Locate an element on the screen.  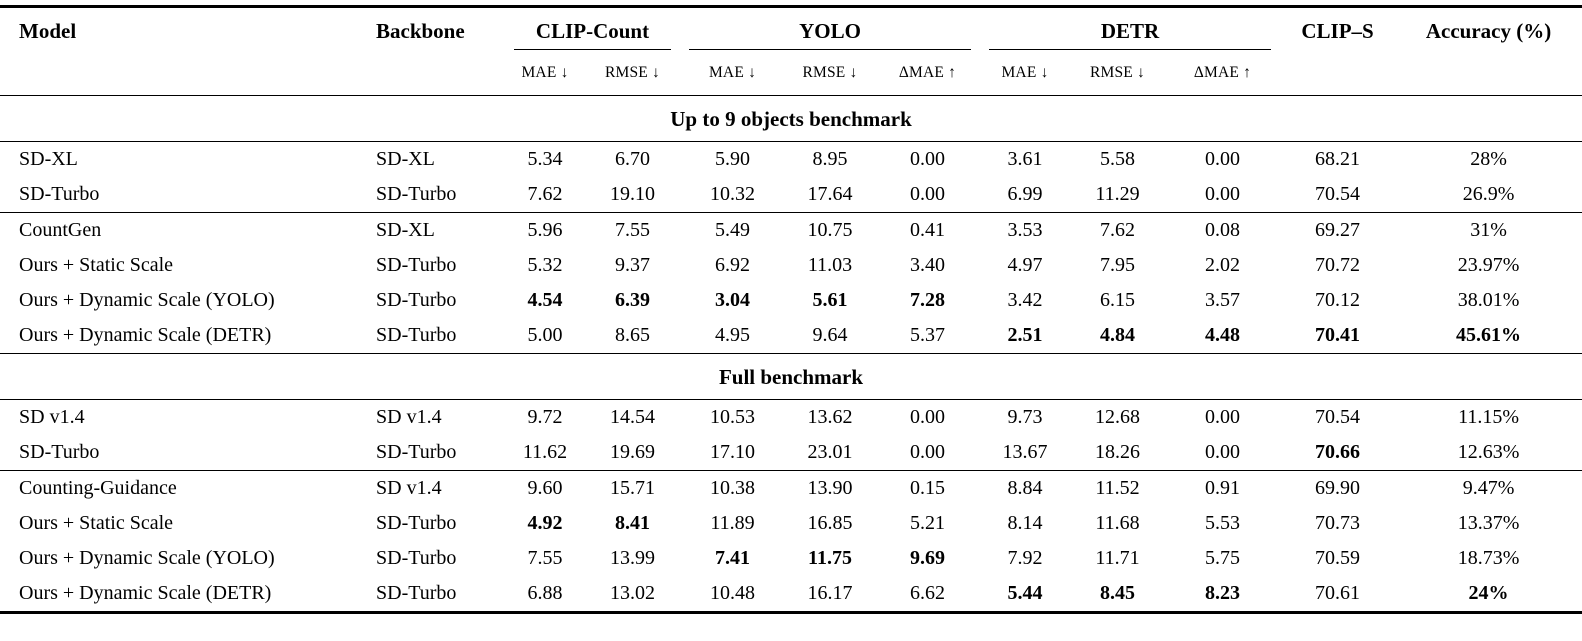
value-cell: 5.49 is located at coordinates (732, 230).